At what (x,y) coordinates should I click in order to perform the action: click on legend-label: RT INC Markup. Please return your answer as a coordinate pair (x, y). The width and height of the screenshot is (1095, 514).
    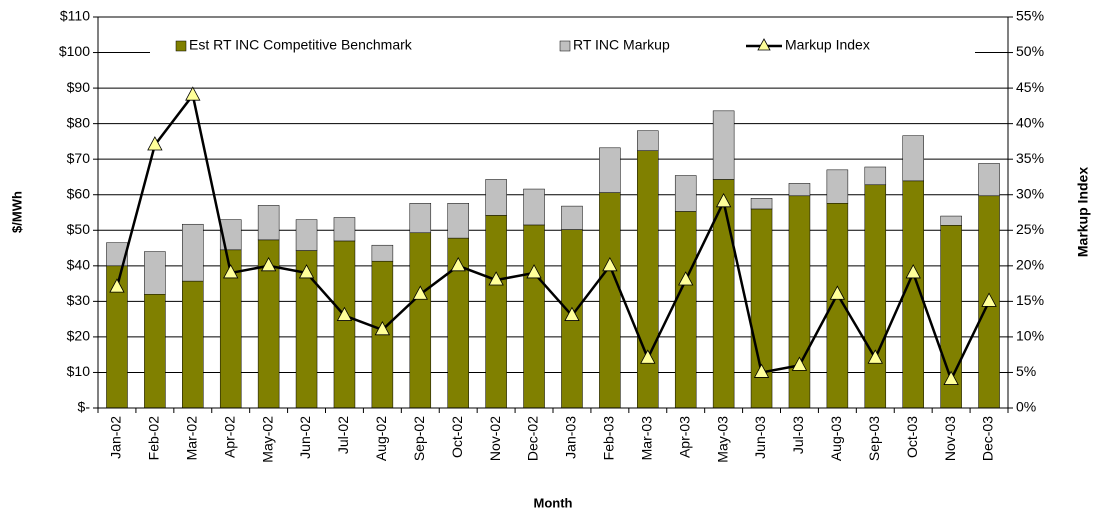
    Looking at the image, I should click on (621, 45).